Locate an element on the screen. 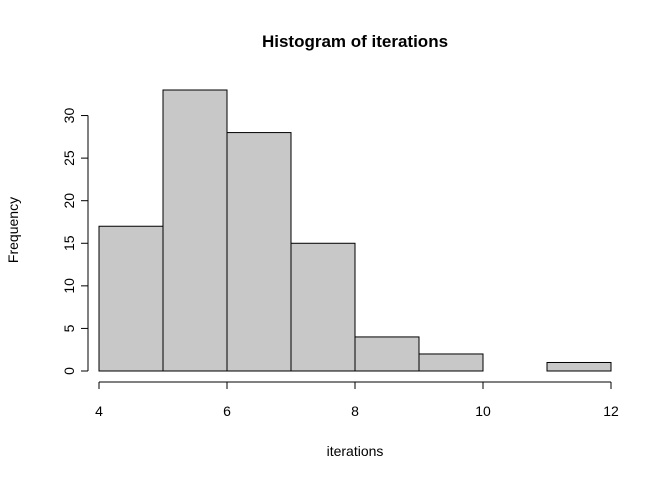 This screenshot has width=672, height=480. y-axis: 0 5 10 15 20 25 30 is located at coordinates (75, 241).